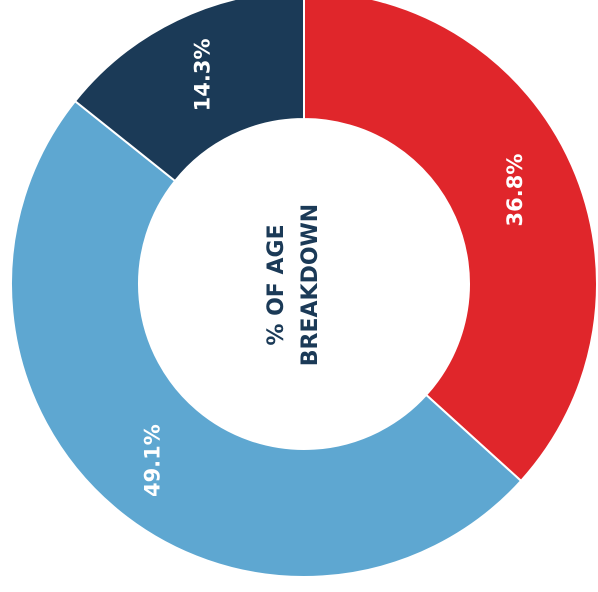  I want to click on chart-title-line-2: BREAKDOWN, so click(310, 285).